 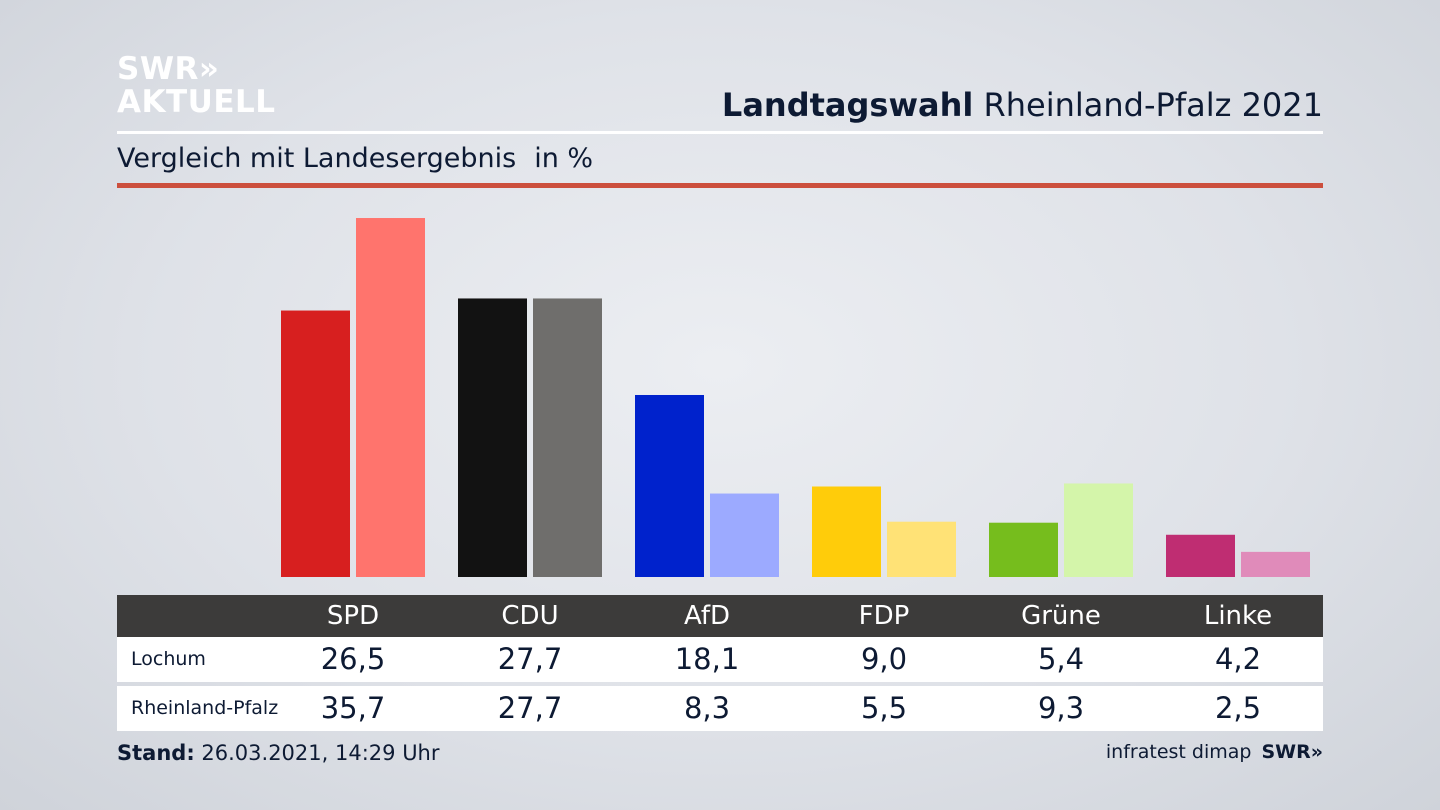 What do you see at coordinates (1200, 555) in the screenshot?
I see `bar-linke-lochum` at bounding box center [1200, 555].